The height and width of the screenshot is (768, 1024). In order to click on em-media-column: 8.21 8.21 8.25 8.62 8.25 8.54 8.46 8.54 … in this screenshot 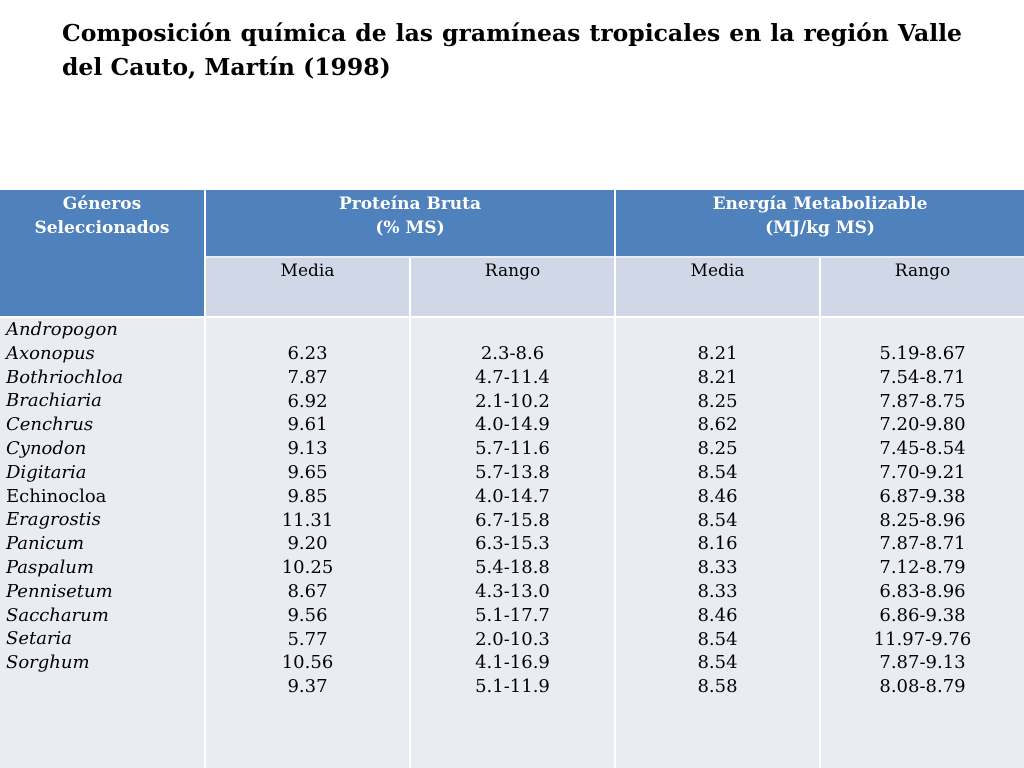, I will do `click(717, 520)`.